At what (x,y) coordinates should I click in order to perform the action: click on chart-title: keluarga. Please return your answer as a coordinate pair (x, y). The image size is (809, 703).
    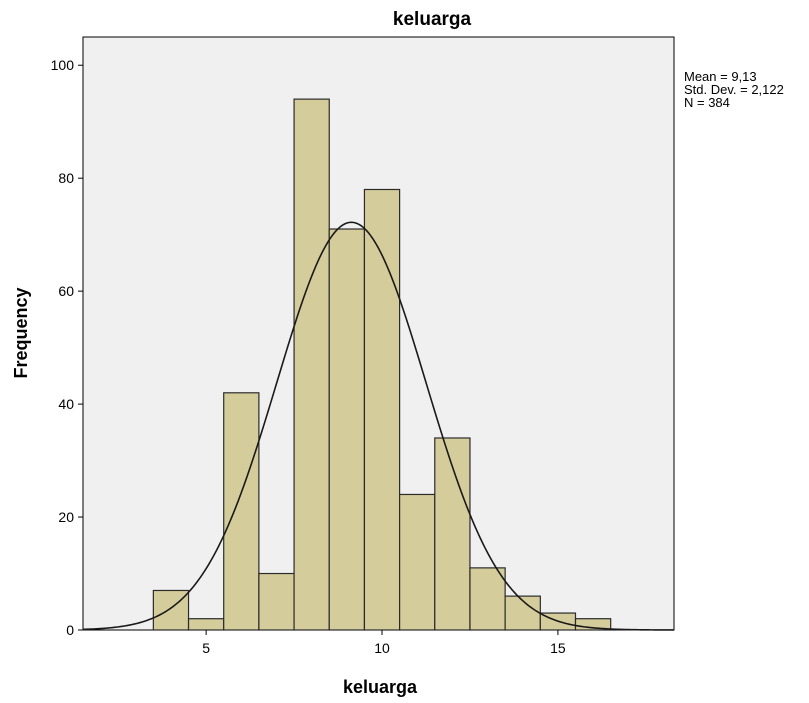
    Looking at the image, I should click on (432, 19).